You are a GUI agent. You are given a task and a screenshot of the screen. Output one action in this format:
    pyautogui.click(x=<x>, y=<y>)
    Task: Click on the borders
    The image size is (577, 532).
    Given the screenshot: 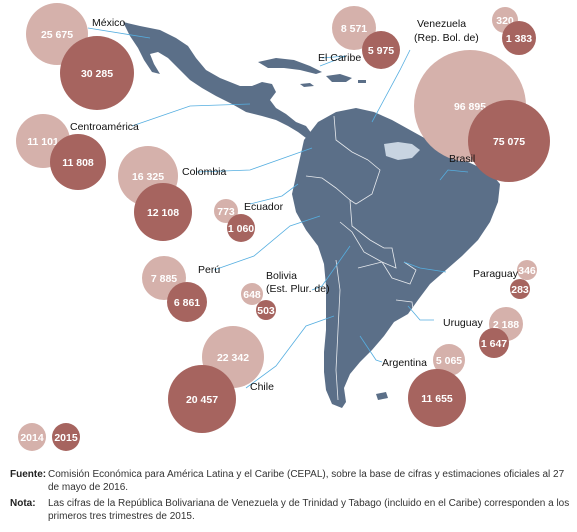 What is the action you would take?
    pyautogui.click(x=361, y=258)
    